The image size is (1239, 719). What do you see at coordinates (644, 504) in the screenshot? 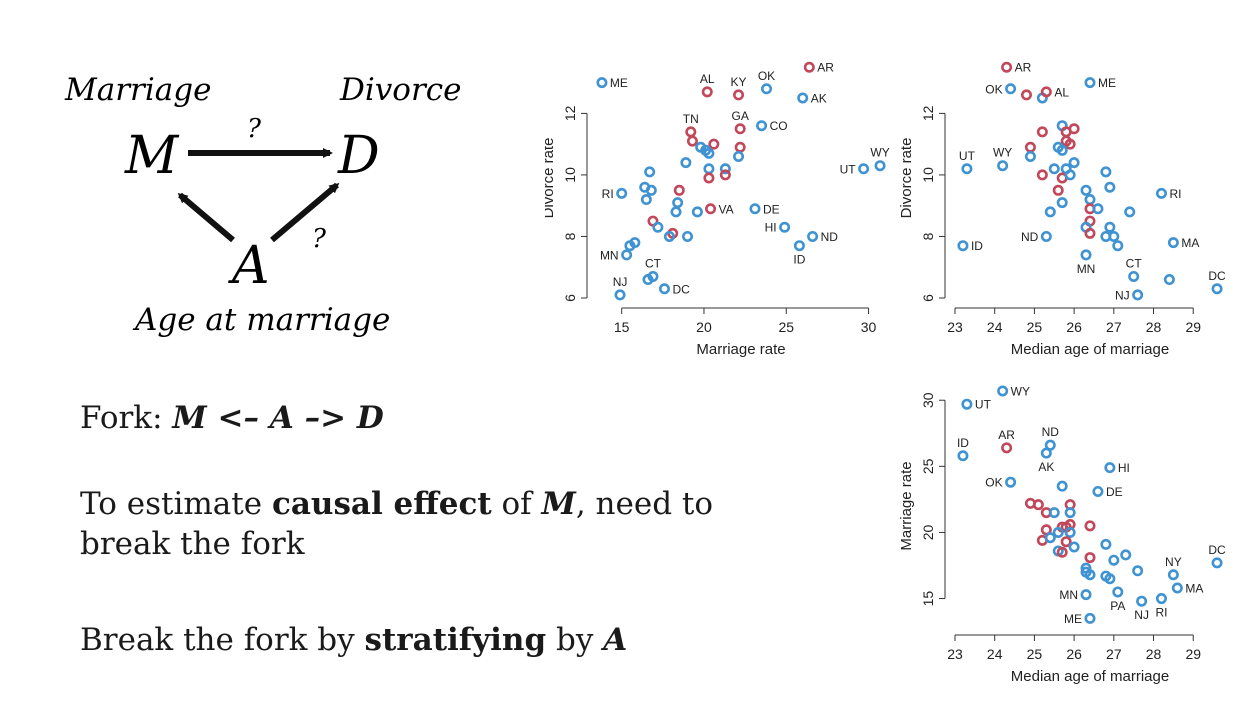
I see `causal-post: , need to` at bounding box center [644, 504].